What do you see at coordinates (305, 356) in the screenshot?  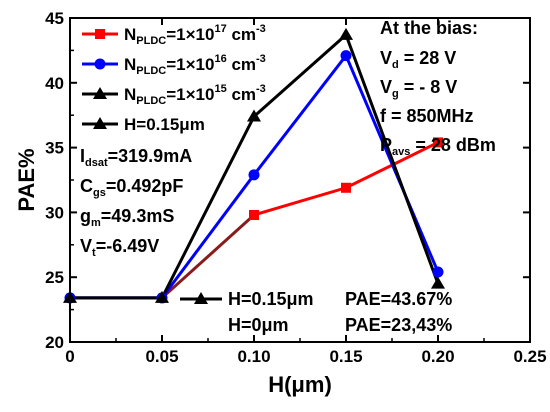 I see `x-tick-labels: 0 0.05 0.10 0.15 0.20 0.25` at bounding box center [305, 356].